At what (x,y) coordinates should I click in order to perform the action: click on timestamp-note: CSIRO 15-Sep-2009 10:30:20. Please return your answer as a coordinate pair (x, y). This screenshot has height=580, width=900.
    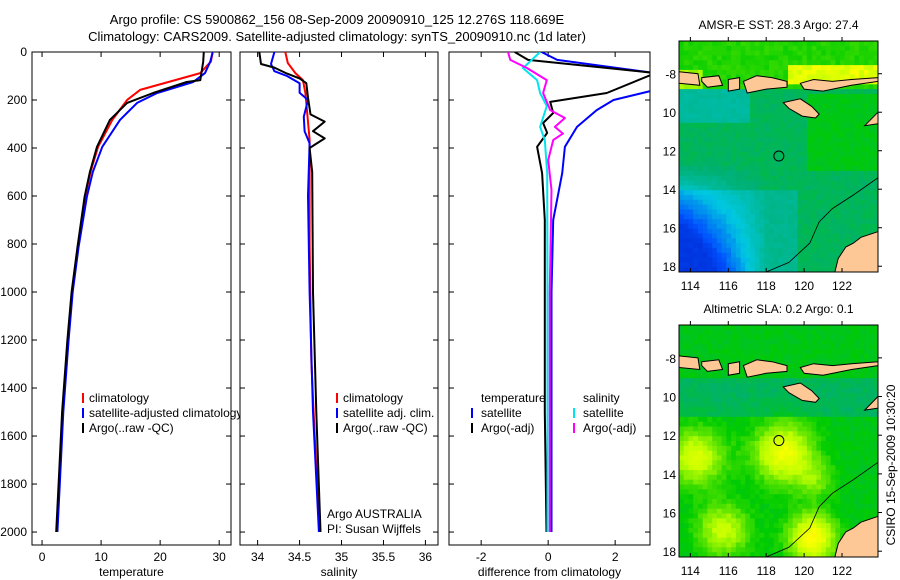
    Looking at the image, I should click on (891, 464).